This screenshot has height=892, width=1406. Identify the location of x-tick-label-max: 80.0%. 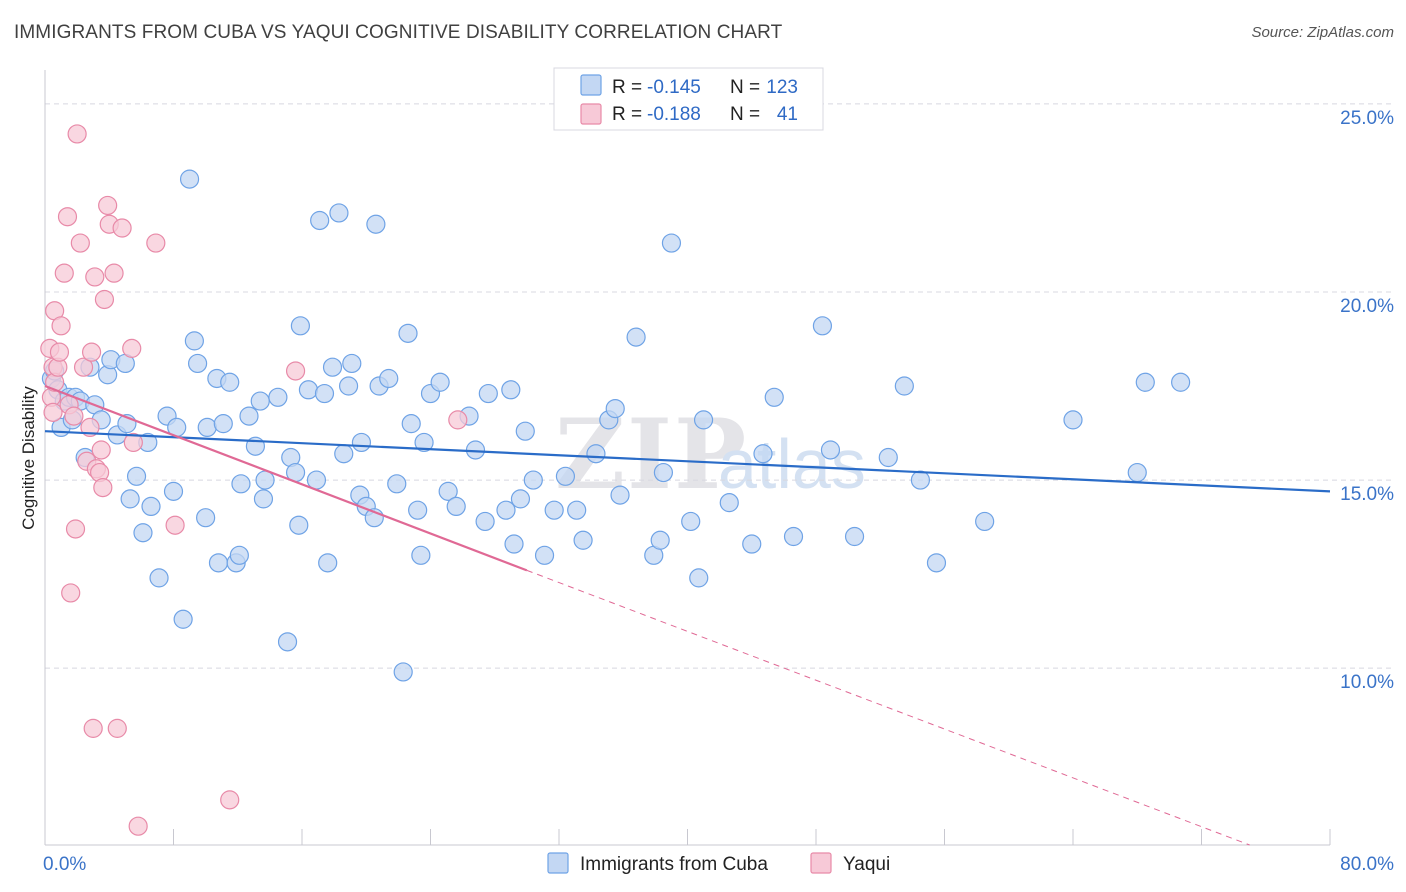
(1367, 864).